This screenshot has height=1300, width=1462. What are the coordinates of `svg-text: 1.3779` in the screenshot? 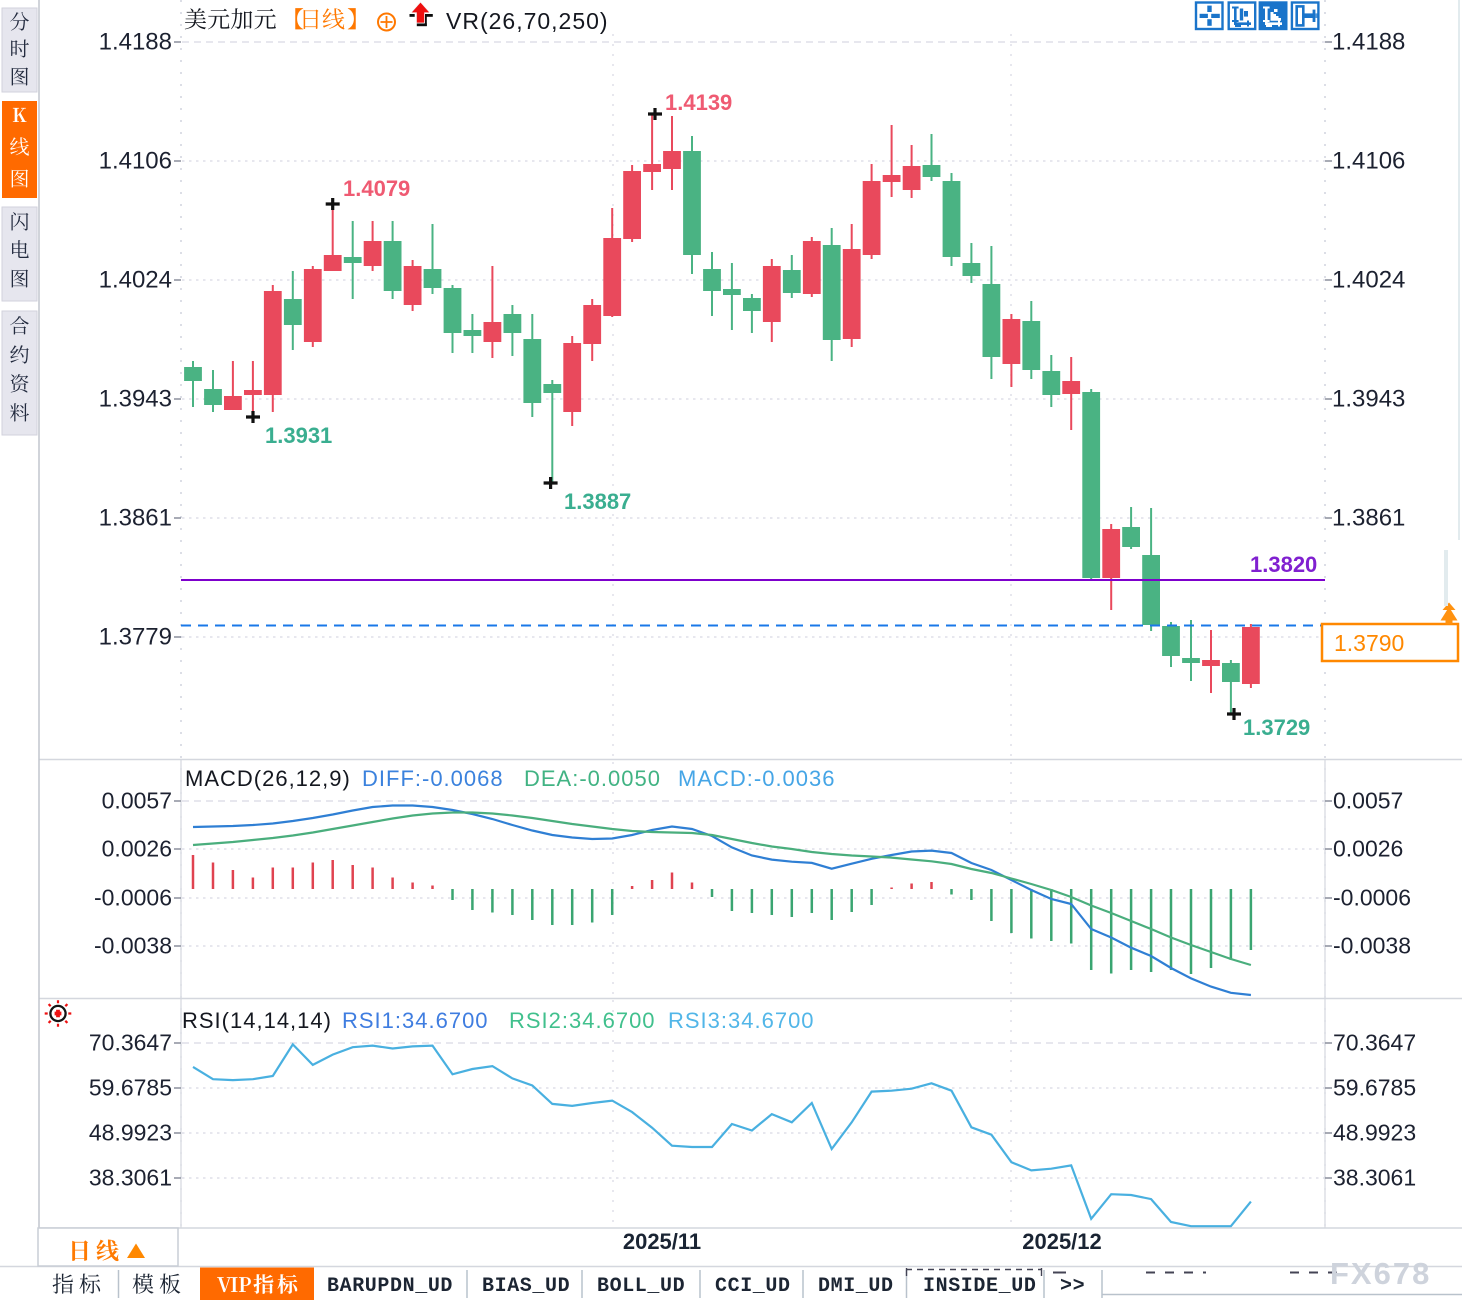 It's located at (135, 637).